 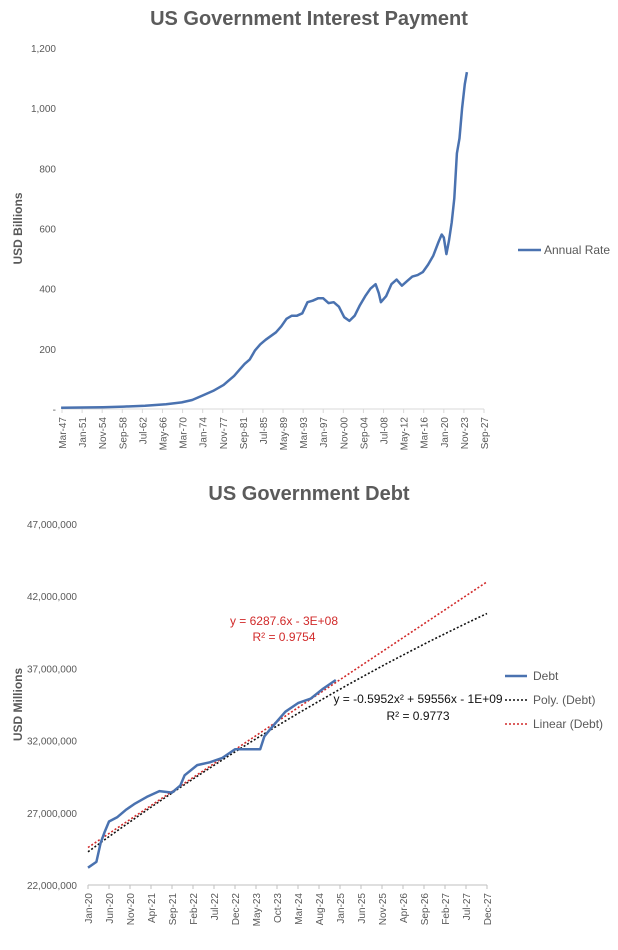 I want to click on x-tick-label: Jun-20, so click(x=110, y=908).